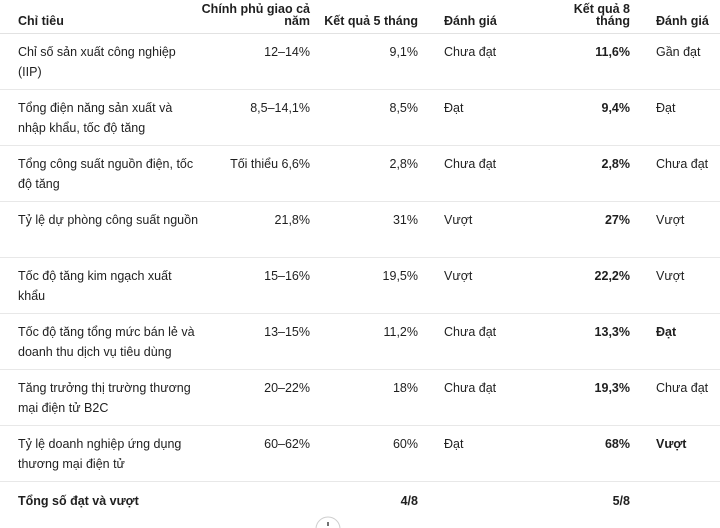  What do you see at coordinates (372, 17) in the screenshot?
I see `header-cell: Kết quả 5 tháng` at bounding box center [372, 17].